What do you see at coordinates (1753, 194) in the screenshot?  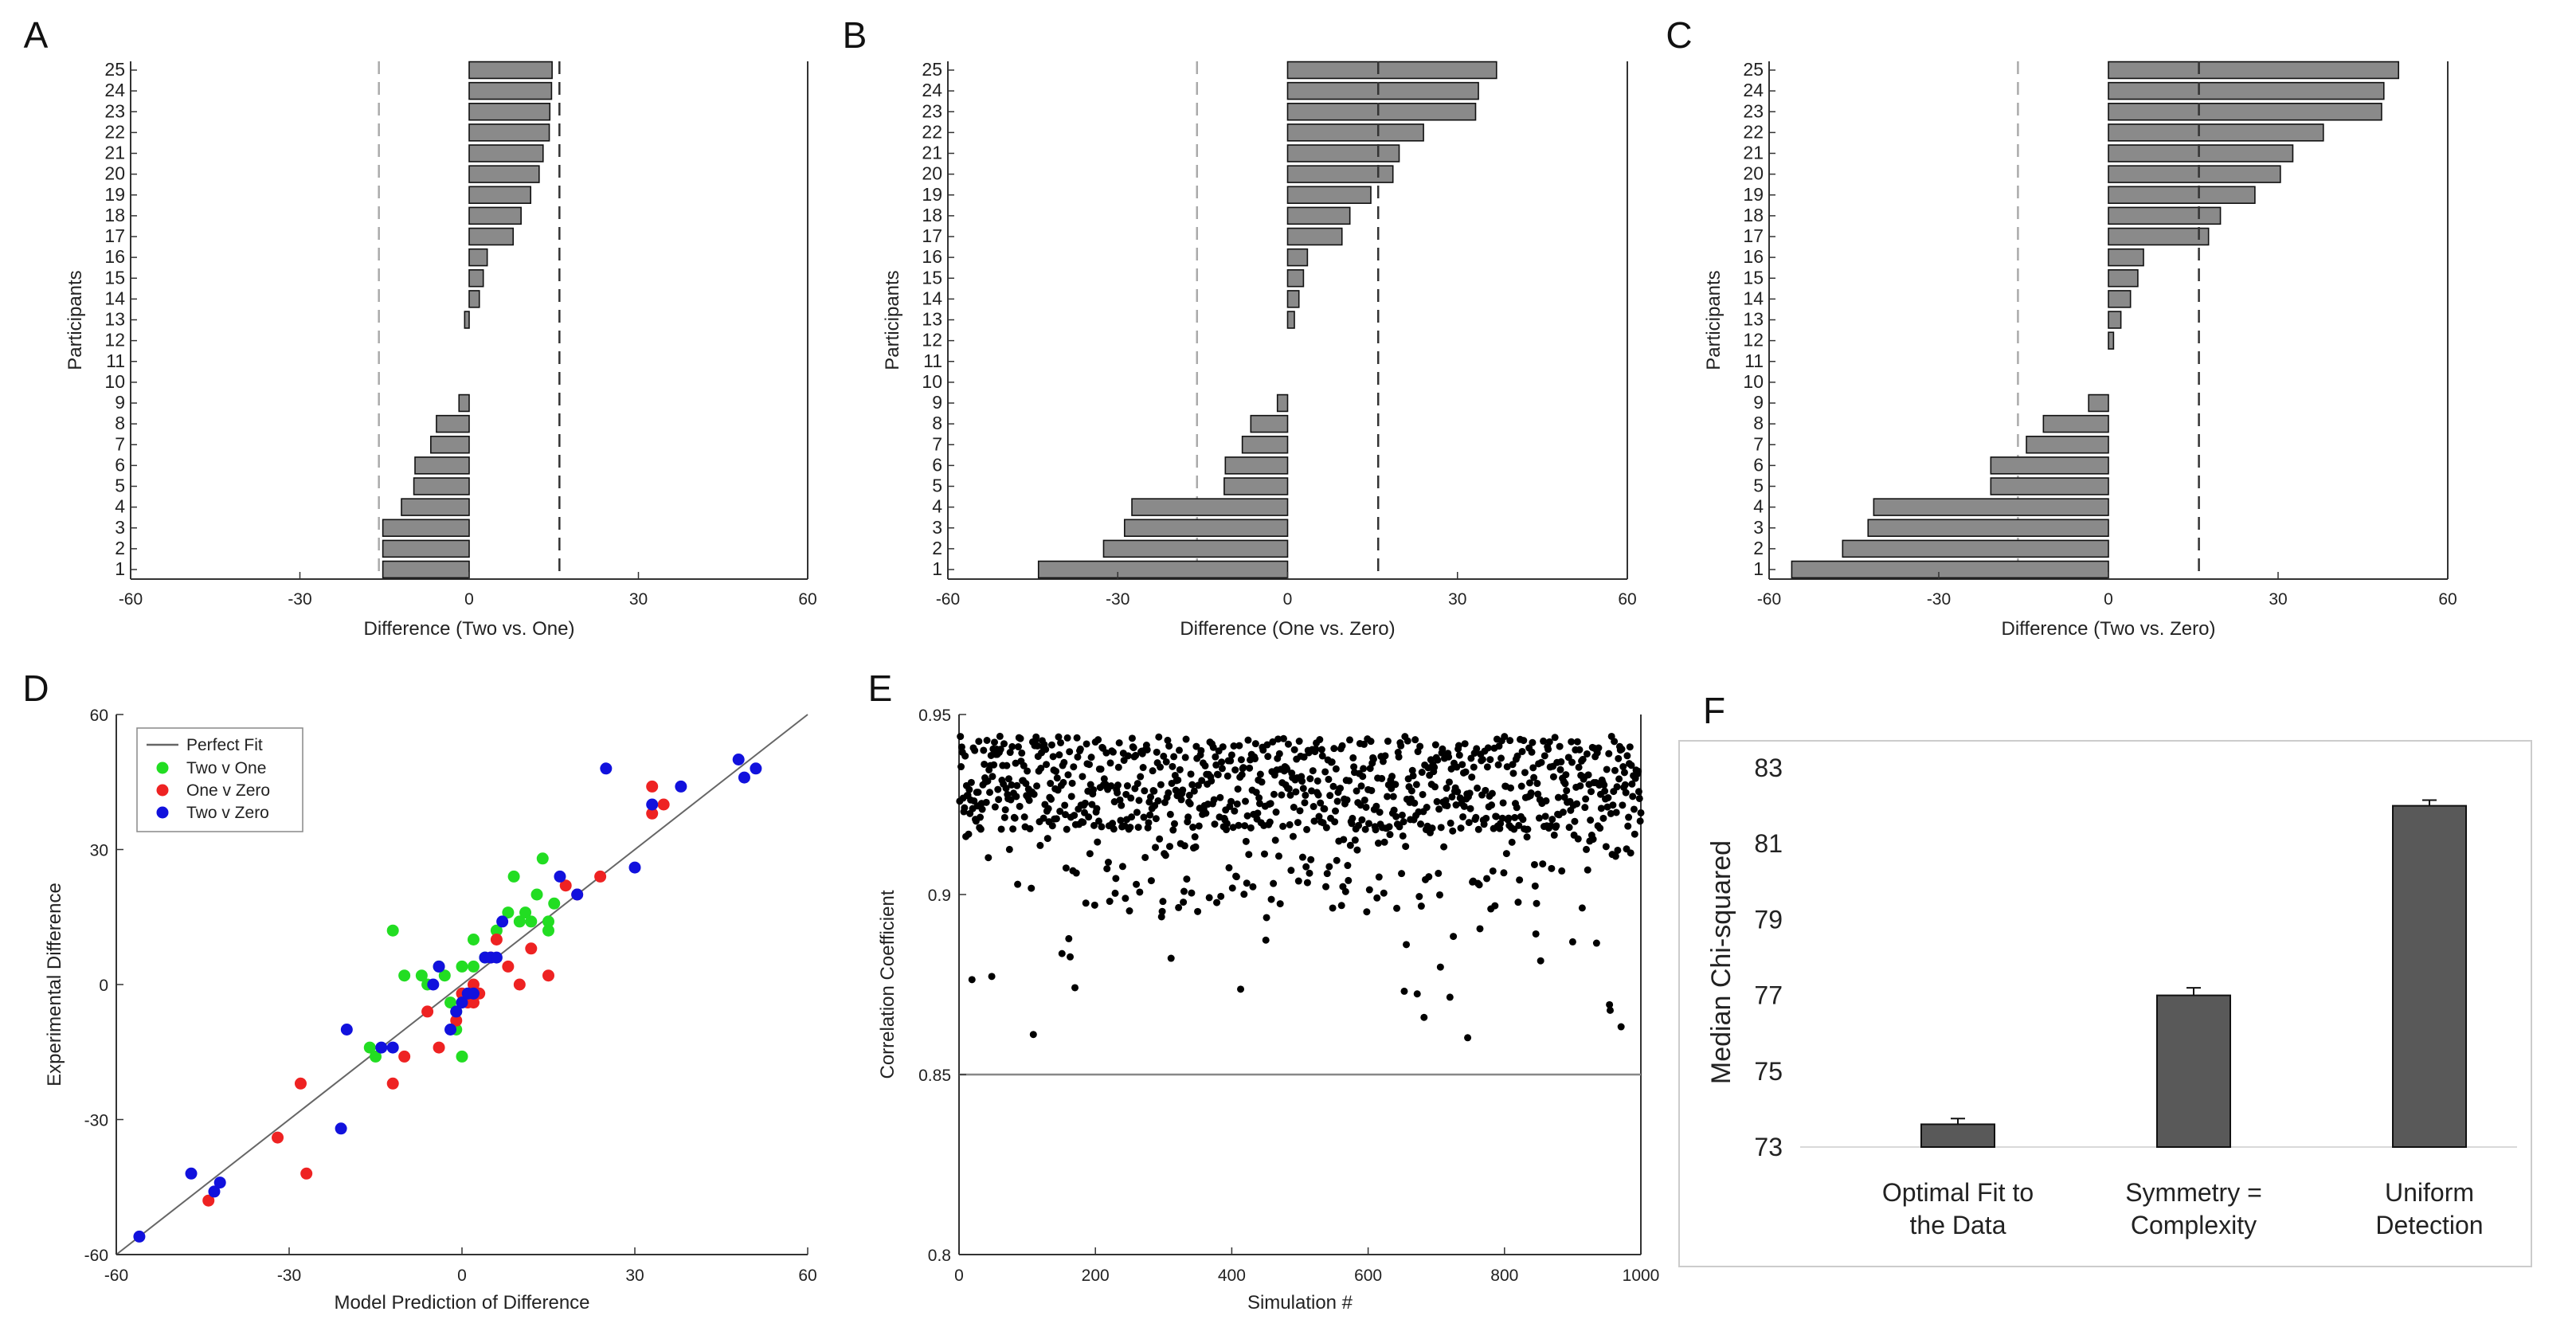 I see `y-tick-label: 19` at bounding box center [1753, 194].